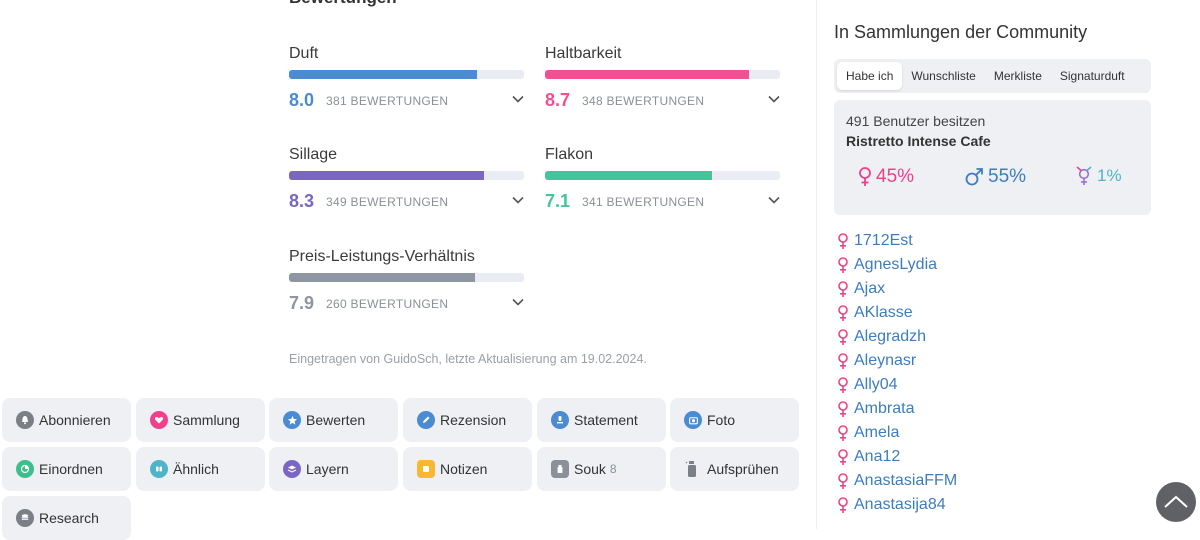 The width and height of the screenshot is (1200, 540). What do you see at coordinates (1109, 175) in the screenshot?
I see `other-percent: 1%` at bounding box center [1109, 175].